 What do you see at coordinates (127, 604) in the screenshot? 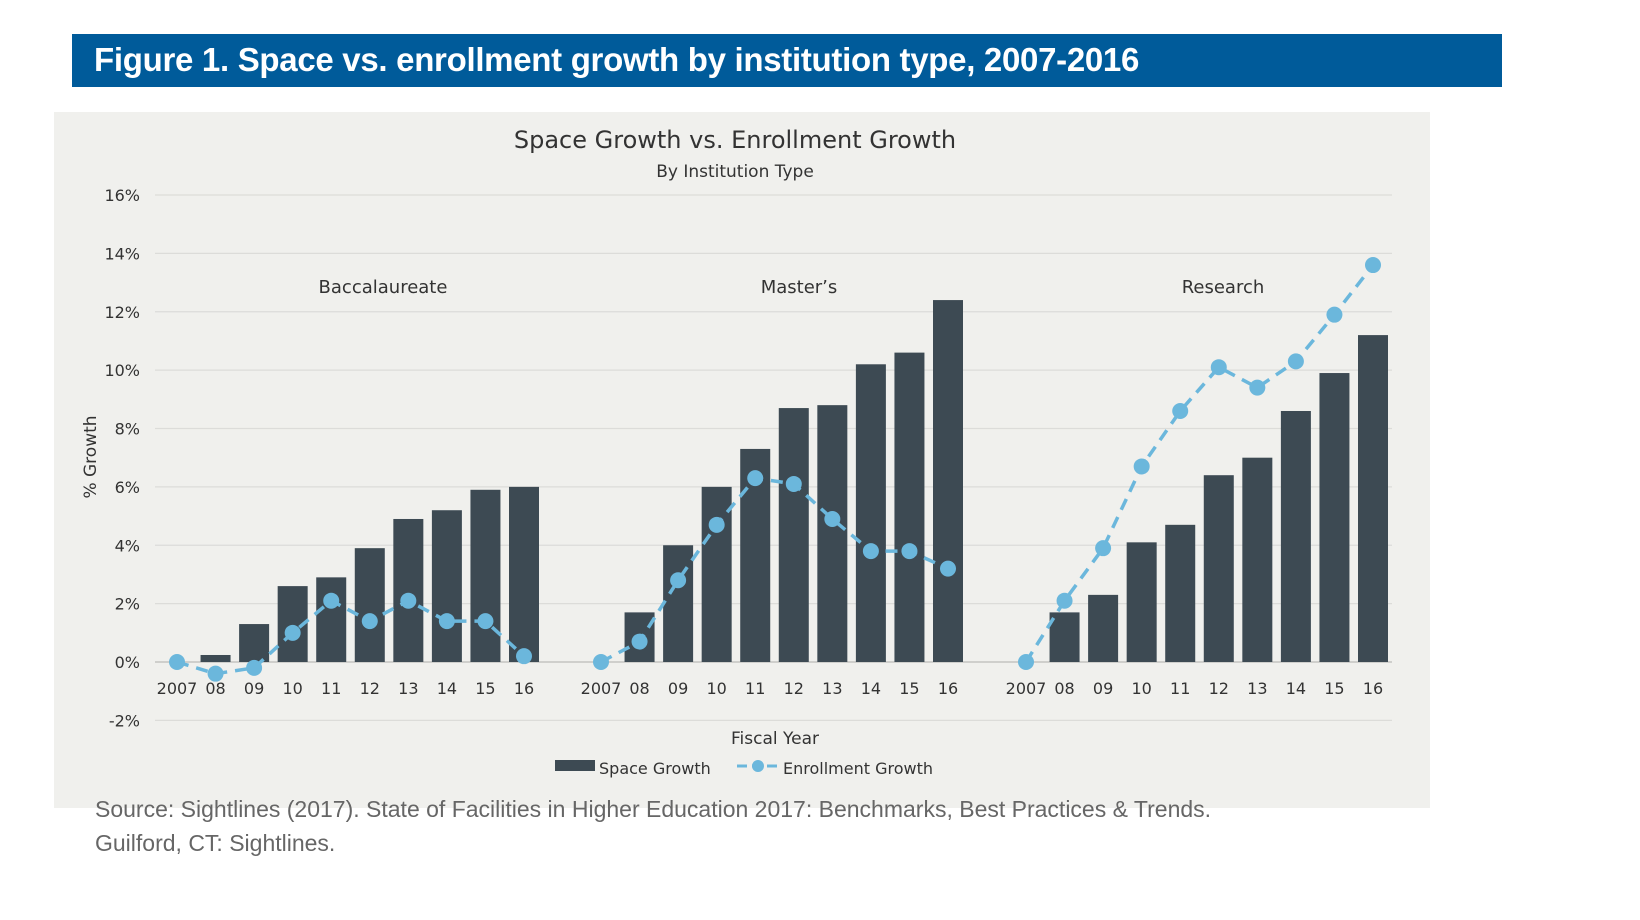
I see `y-tick-label: 2%` at bounding box center [127, 604].